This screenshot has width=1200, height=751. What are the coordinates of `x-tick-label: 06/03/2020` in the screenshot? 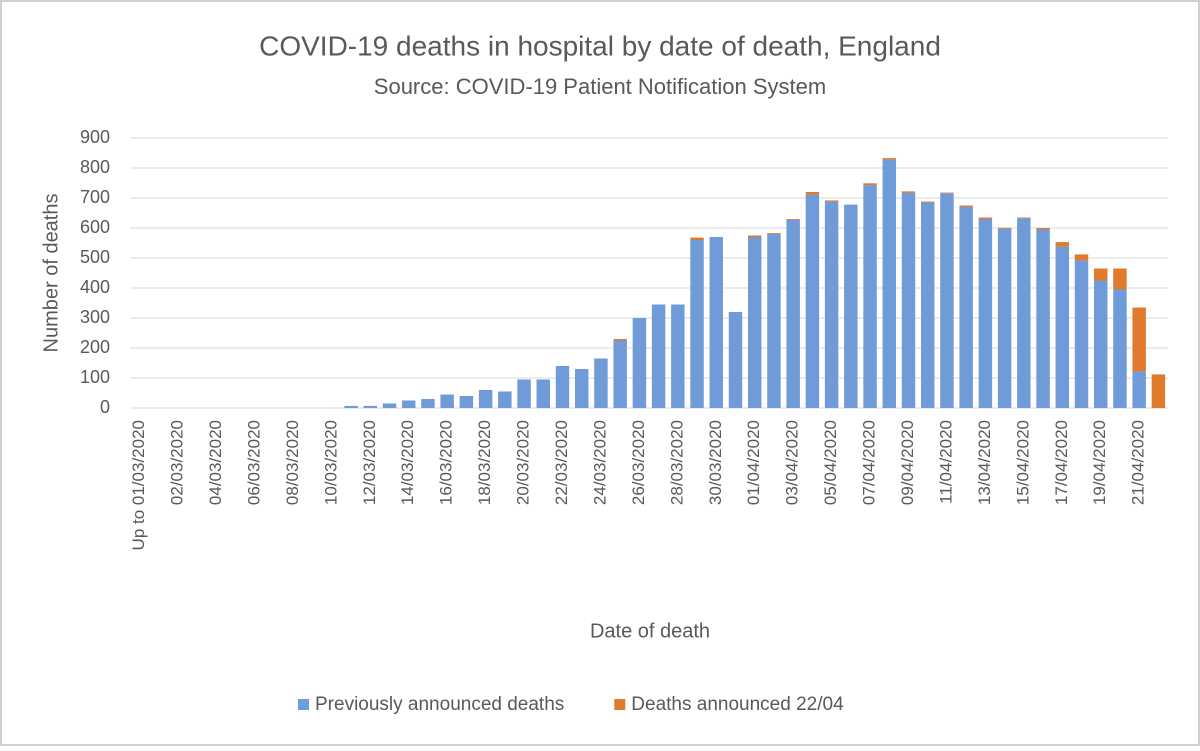 It's located at (253, 462).